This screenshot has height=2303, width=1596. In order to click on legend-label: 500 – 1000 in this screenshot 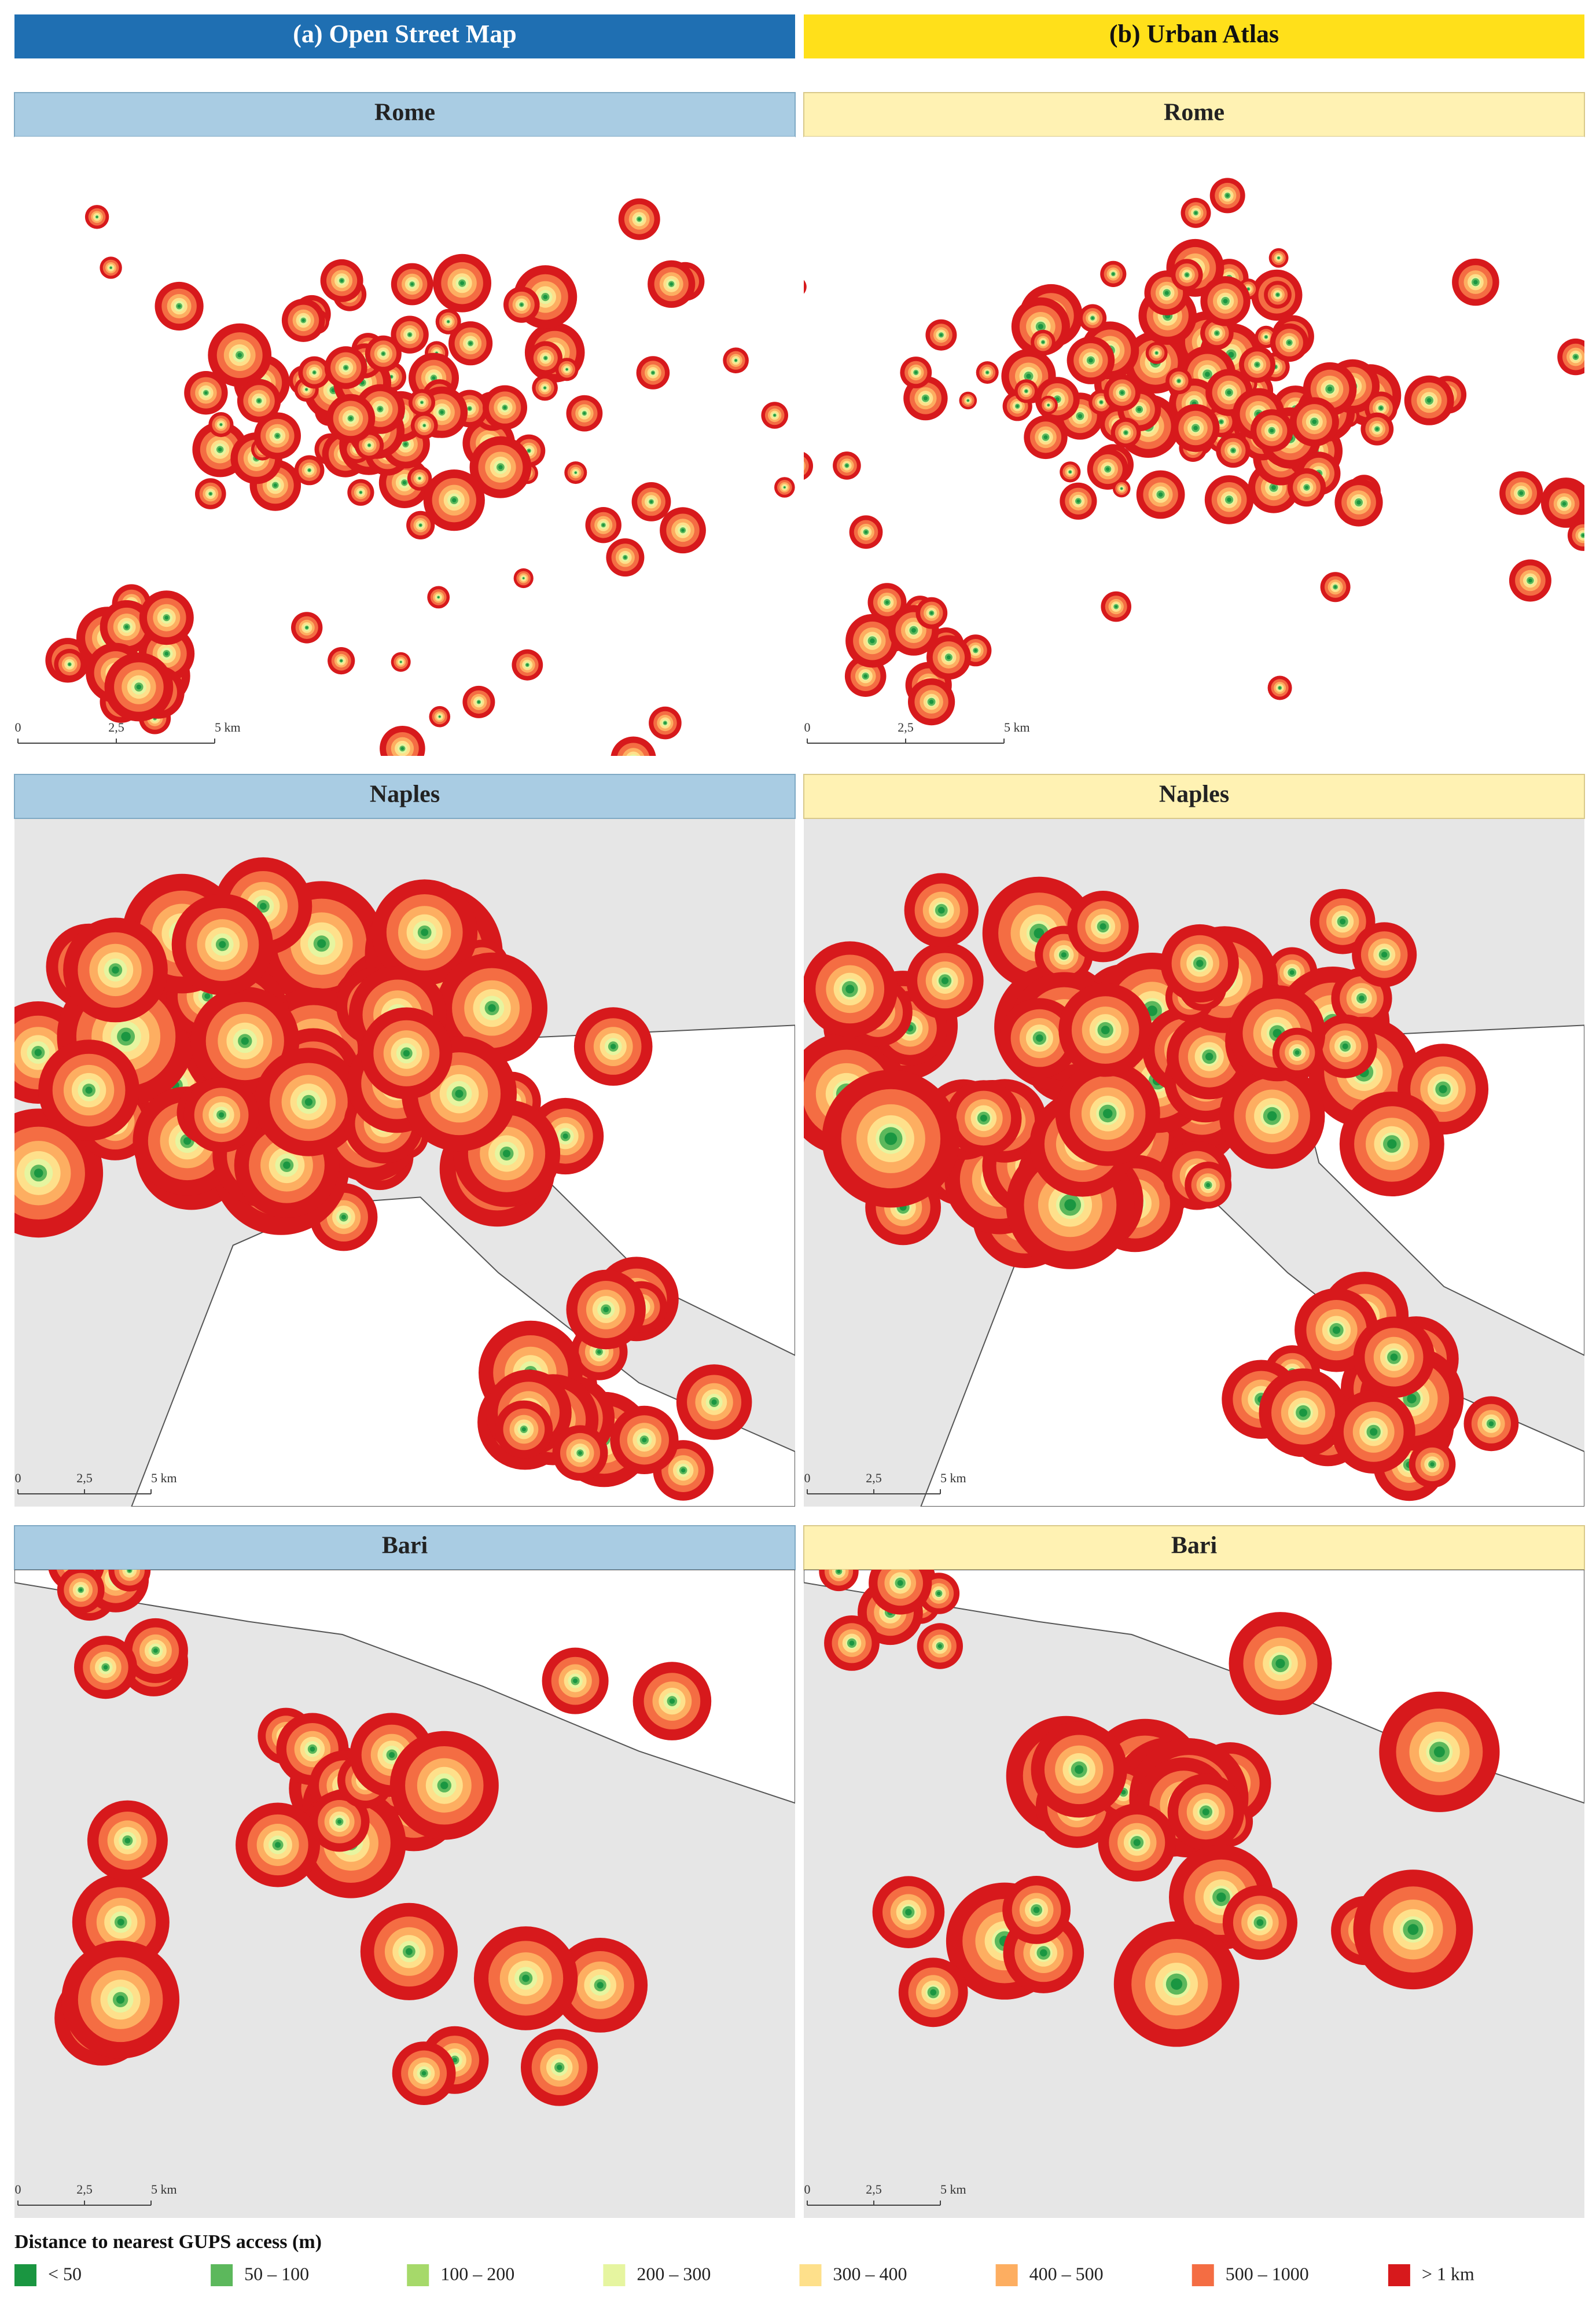, I will do `click(1267, 2273)`.